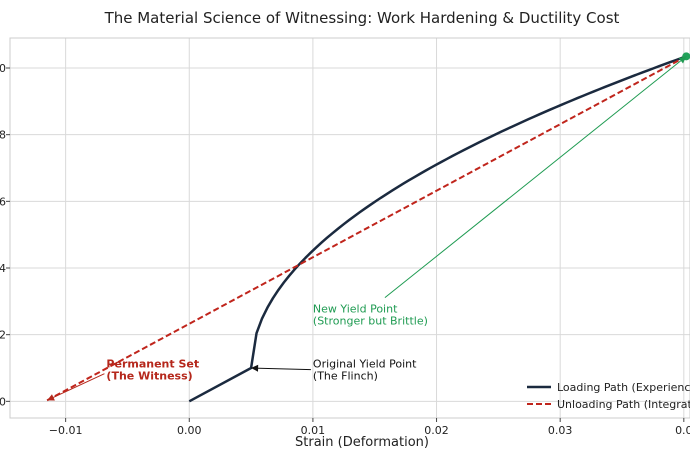 This screenshot has width=690, height=460. Describe the element at coordinates (313, 430) in the screenshot. I see `x-tick-label: 0.01` at that location.